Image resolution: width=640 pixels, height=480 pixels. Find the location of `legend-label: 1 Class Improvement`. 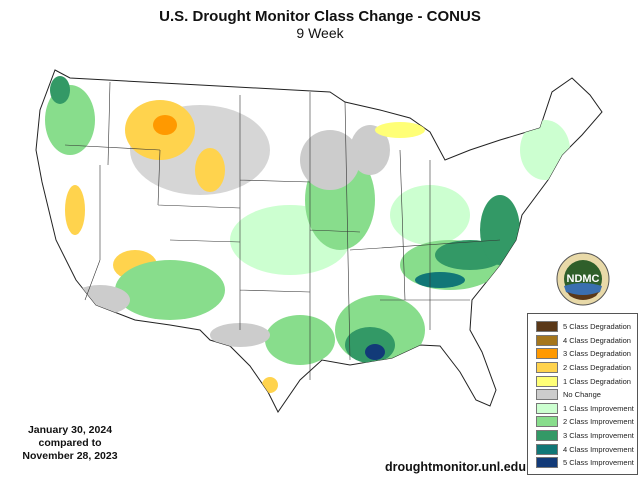

legend-label: 1 Class Improvement is located at coordinates (598, 408).